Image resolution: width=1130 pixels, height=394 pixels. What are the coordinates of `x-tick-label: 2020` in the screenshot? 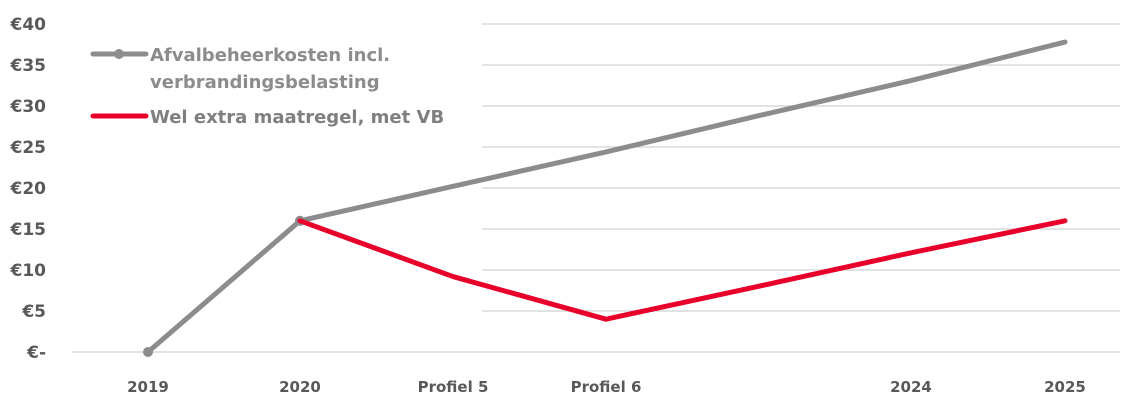 It's located at (300, 386).